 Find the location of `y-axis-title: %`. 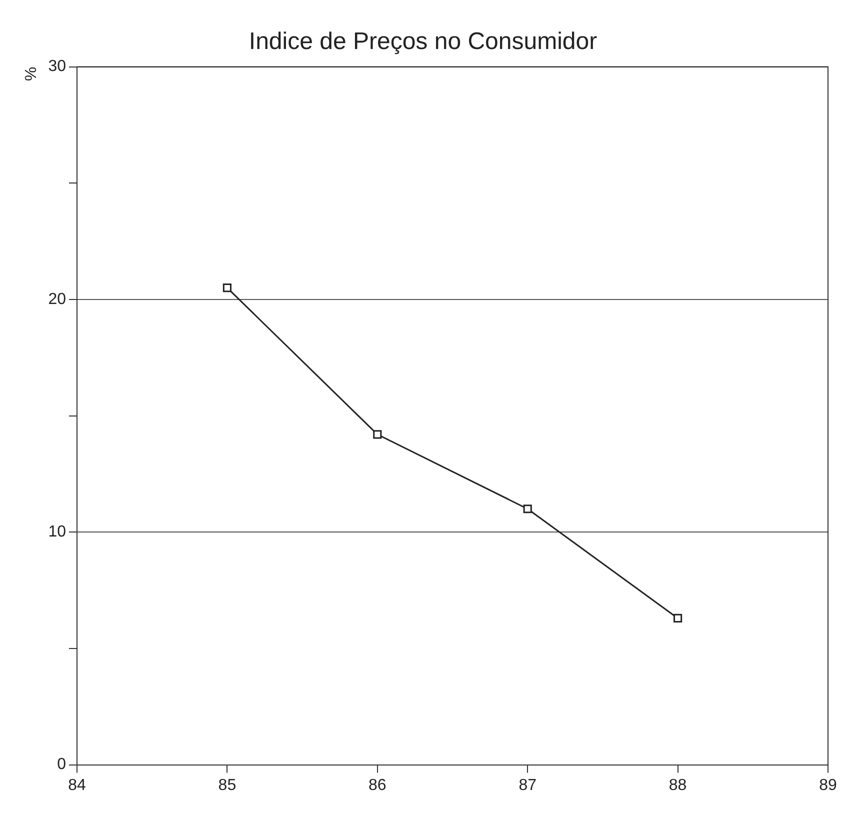

y-axis-title: % is located at coordinates (31, 74).